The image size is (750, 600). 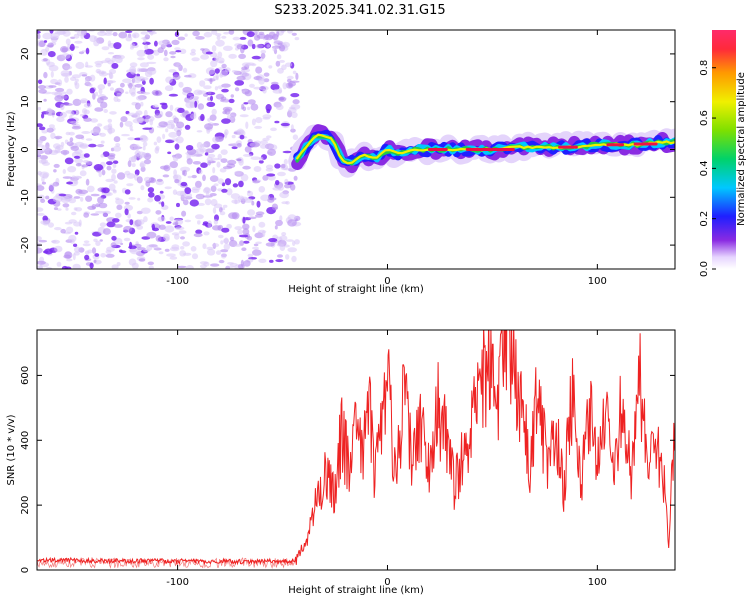 What do you see at coordinates (704, 68) in the screenshot?
I see `colorbar-tick-label: 0.8` at bounding box center [704, 68].